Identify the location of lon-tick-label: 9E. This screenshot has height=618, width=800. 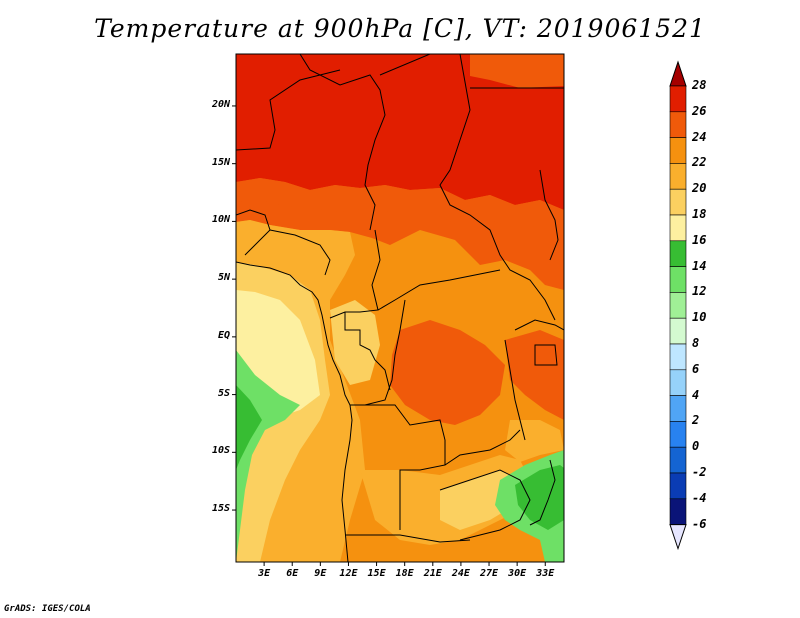
(320, 573).